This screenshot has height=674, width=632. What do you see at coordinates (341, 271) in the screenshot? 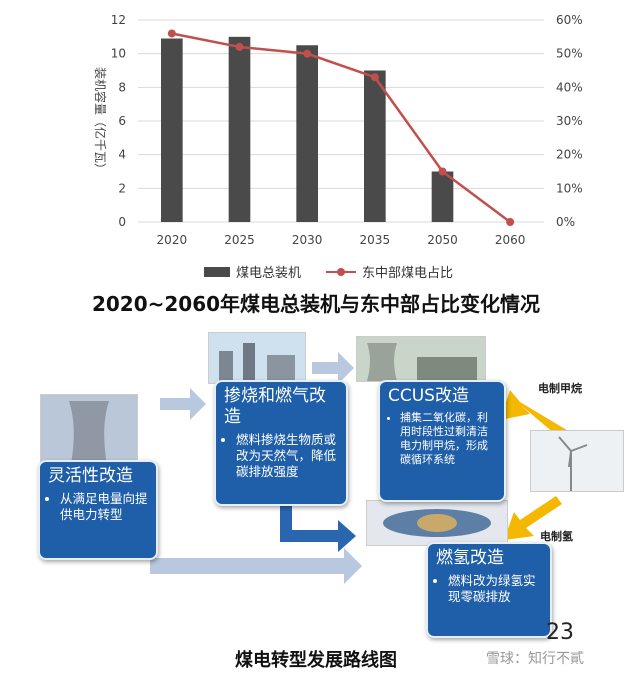
I see `legend-line-swatch` at bounding box center [341, 271].